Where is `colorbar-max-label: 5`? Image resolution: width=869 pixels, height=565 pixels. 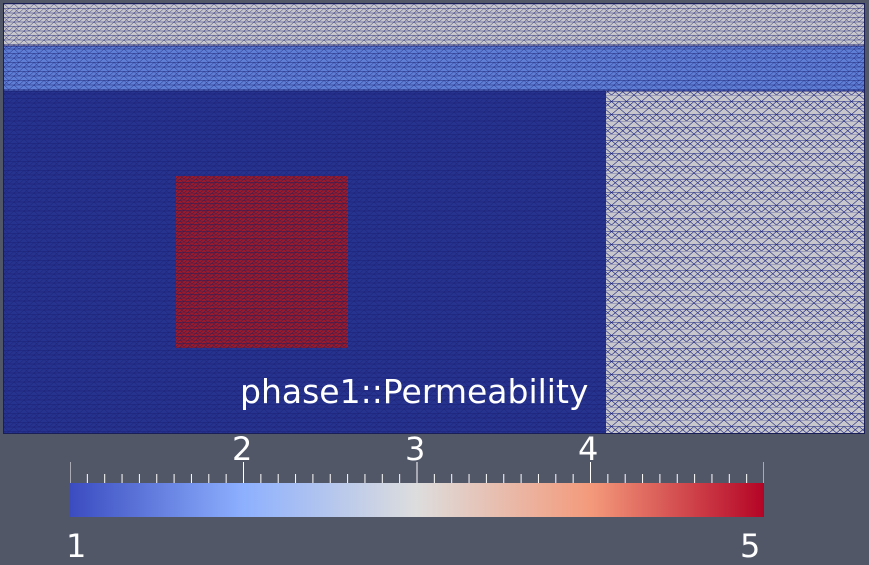
colorbar-max-label: 5 is located at coordinates (750, 546).